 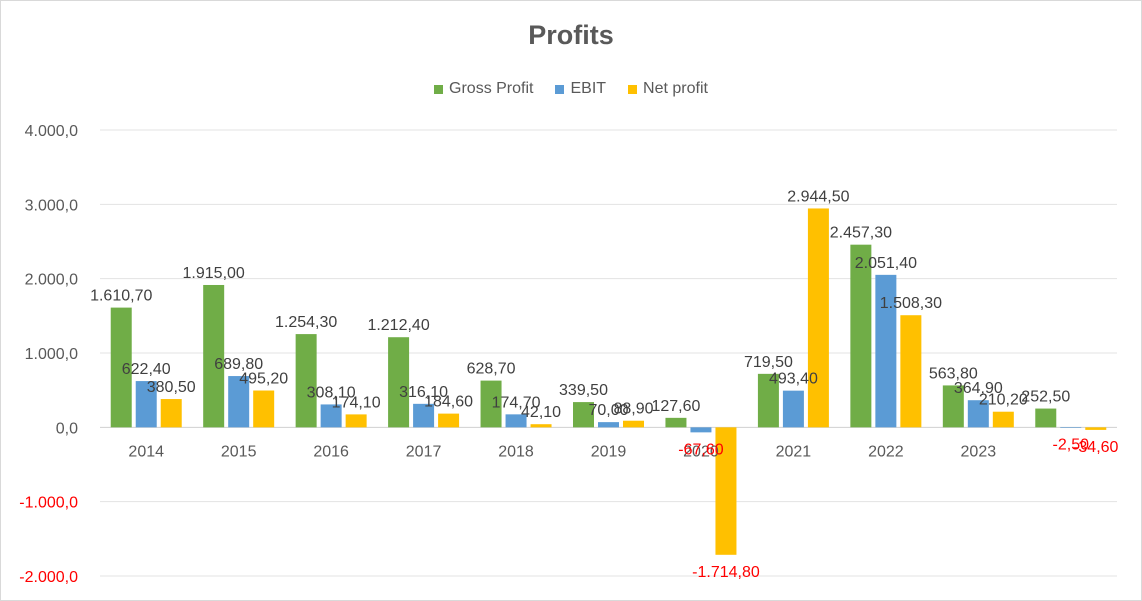 What do you see at coordinates (1095, 447) in the screenshot?
I see `data-label: -34,60` at bounding box center [1095, 447].